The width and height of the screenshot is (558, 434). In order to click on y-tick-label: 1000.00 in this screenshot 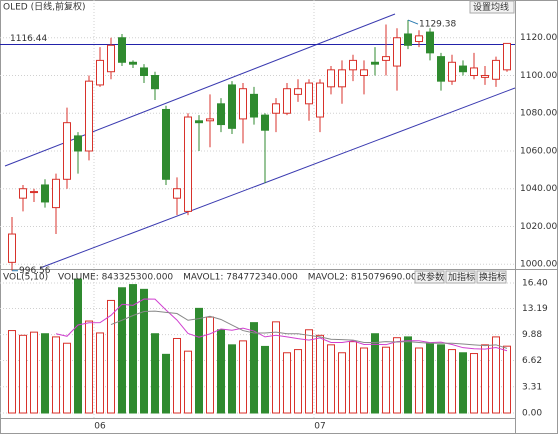, I will do `click(538, 265)`.